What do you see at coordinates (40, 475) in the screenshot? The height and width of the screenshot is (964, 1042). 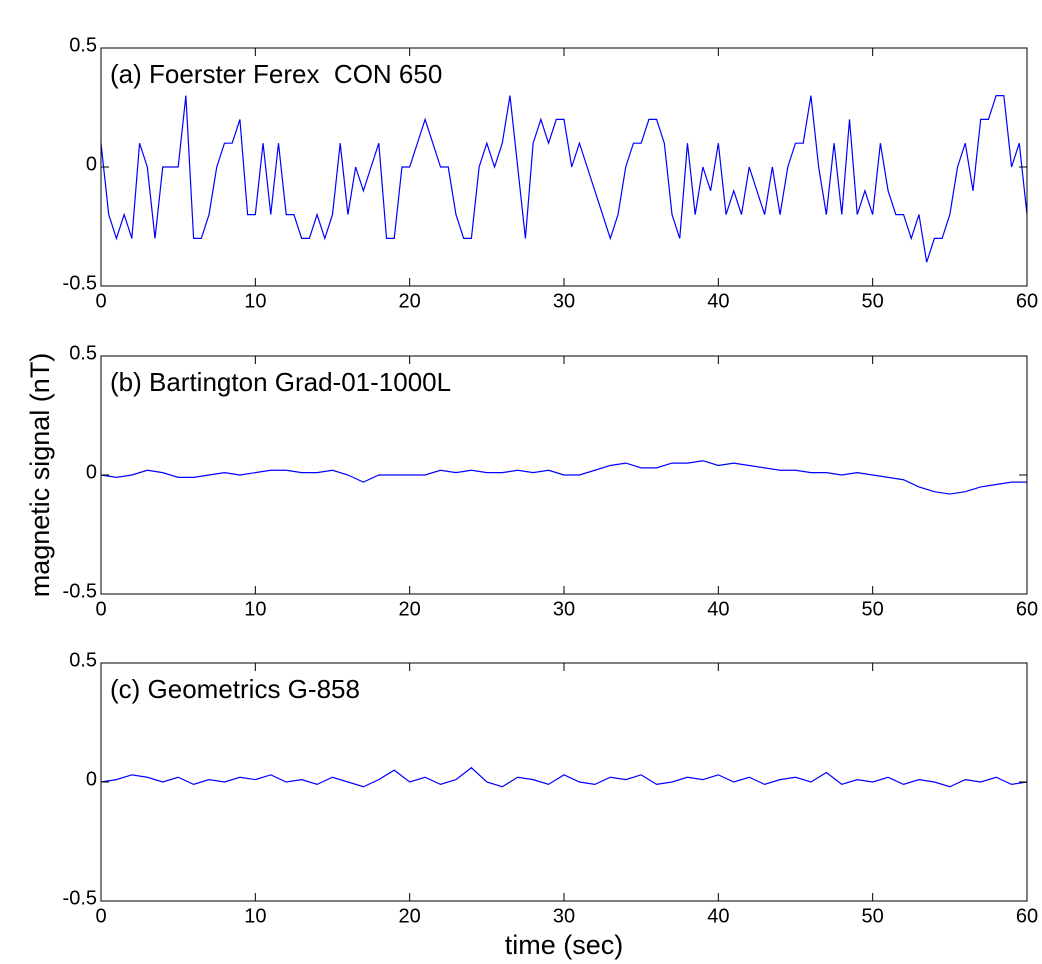 I see `y-axis-label: magnetic signal (nT)` at bounding box center [40, 475].